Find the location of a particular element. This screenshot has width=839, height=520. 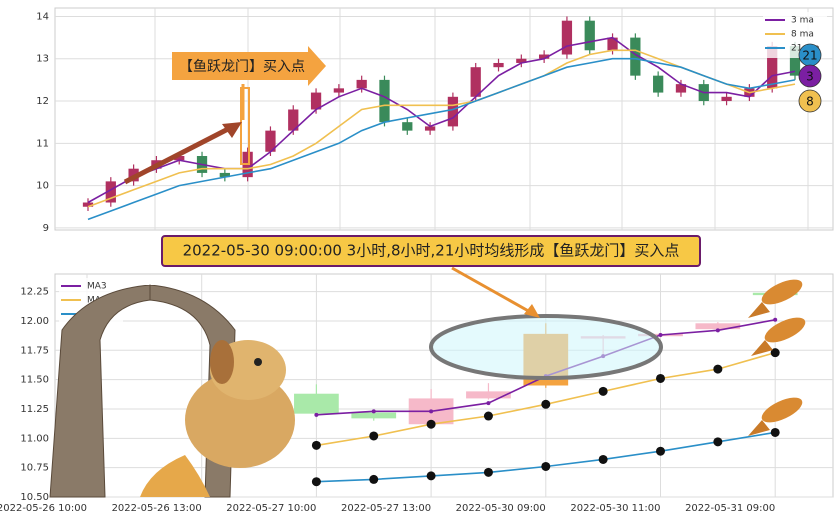

y-tick-label: 10.75 is located at coordinates (34, 468).